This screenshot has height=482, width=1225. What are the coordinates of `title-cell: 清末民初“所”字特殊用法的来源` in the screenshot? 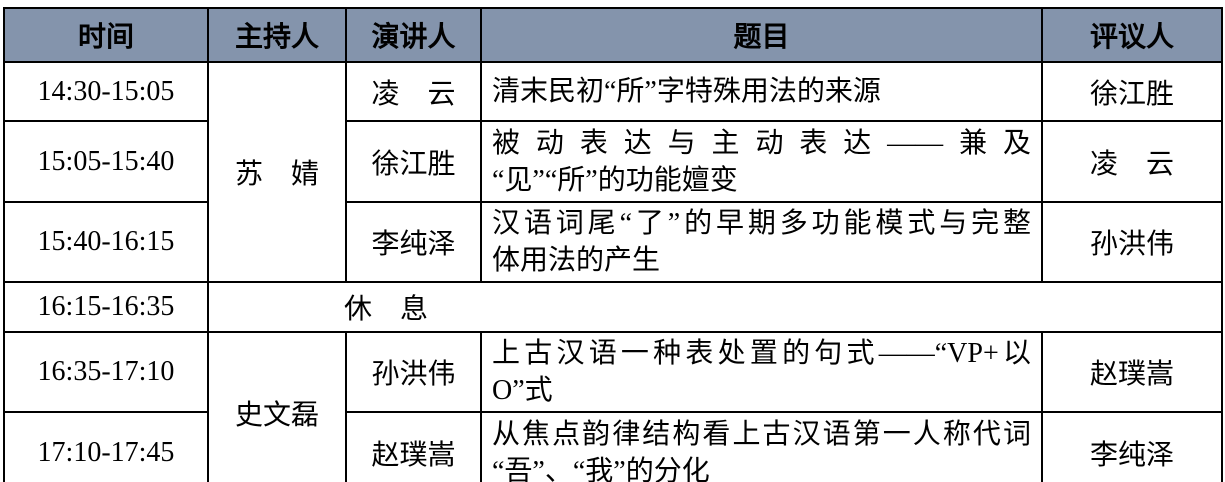 It's located at (761, 91).